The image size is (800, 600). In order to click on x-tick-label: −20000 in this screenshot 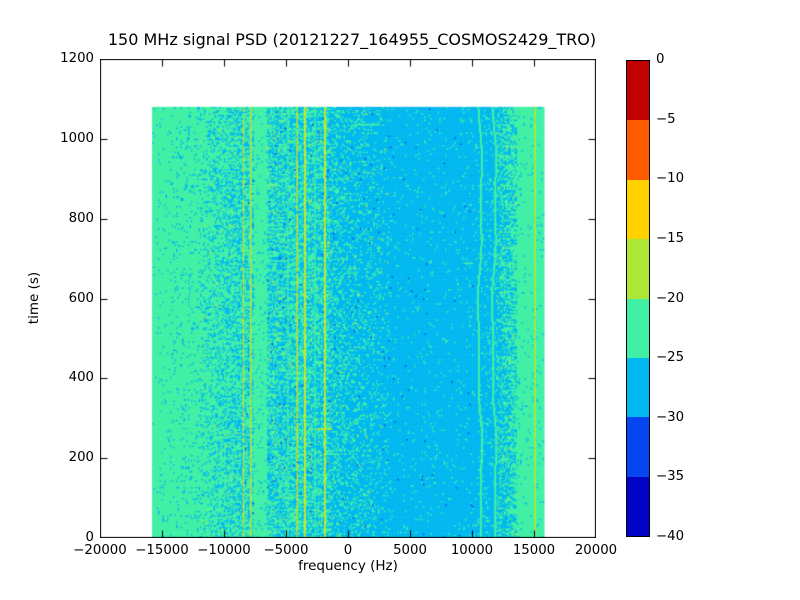, I will do `click(100, 550)`.